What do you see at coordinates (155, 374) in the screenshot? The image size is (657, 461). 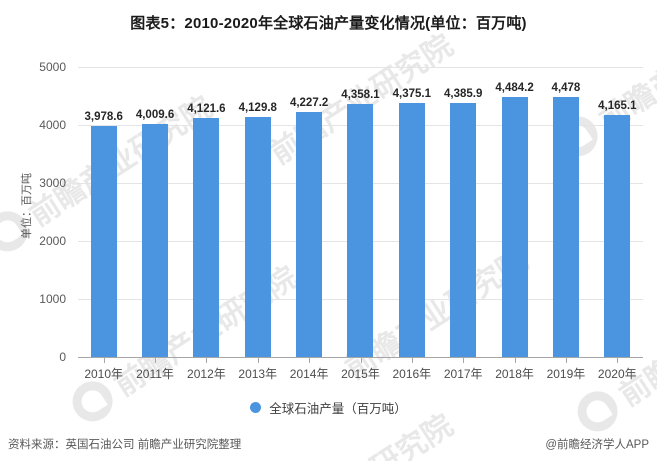 I see `x-axis-label: 2011年` at bounding box center [155, 374].